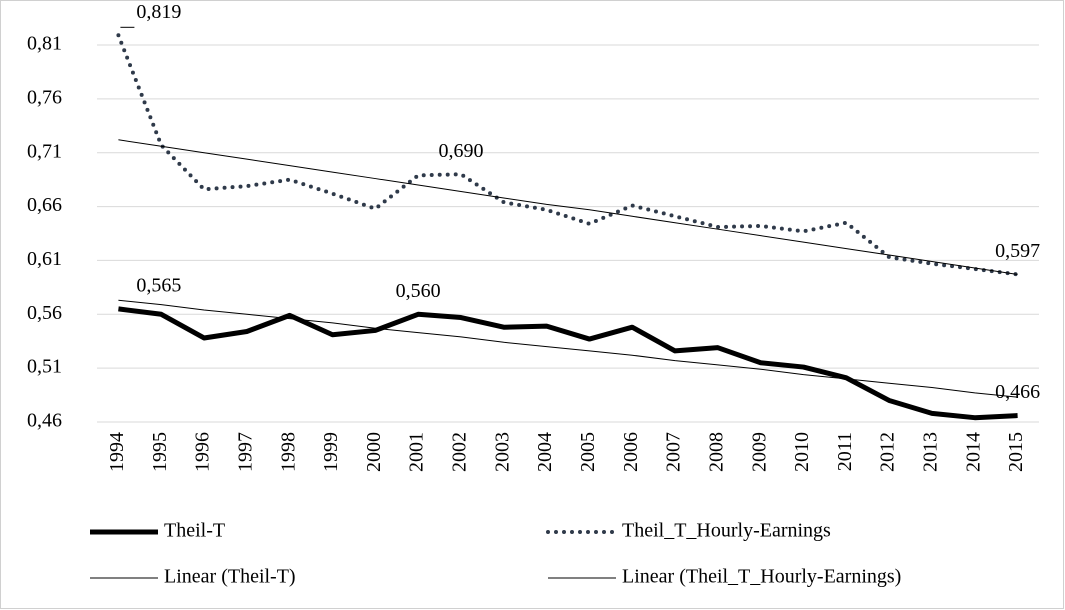  Describe the element at coordinates (117, 452) in the screenshot. I see `x-tick-label: 1994` at that location.